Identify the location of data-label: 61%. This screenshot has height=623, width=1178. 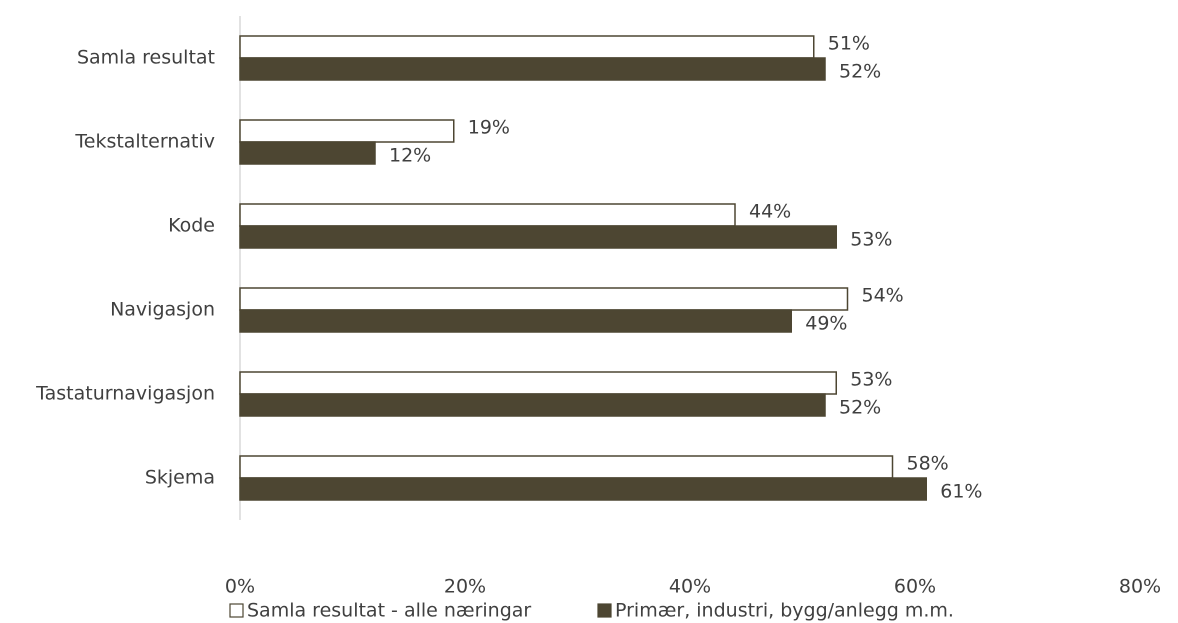
(961, 492).